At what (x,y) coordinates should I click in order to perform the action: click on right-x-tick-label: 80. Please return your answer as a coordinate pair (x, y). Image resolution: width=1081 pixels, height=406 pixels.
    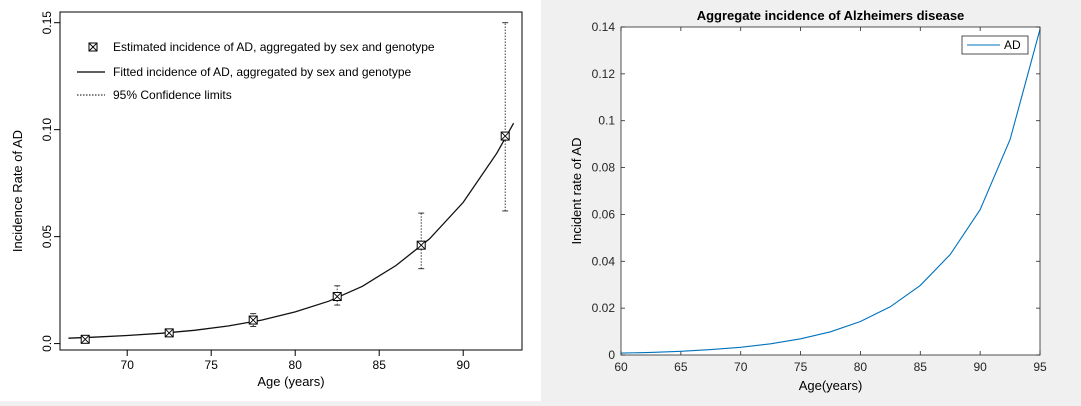
    Looking at the image, I should click on (861, 367).